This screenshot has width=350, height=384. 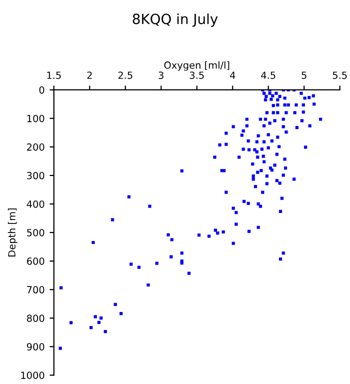 What do you see at coordinates (197, 66) in the screenshot?
I see `x-axis-title: Oxygen [ml/l]` at bounding box center [197, 66].